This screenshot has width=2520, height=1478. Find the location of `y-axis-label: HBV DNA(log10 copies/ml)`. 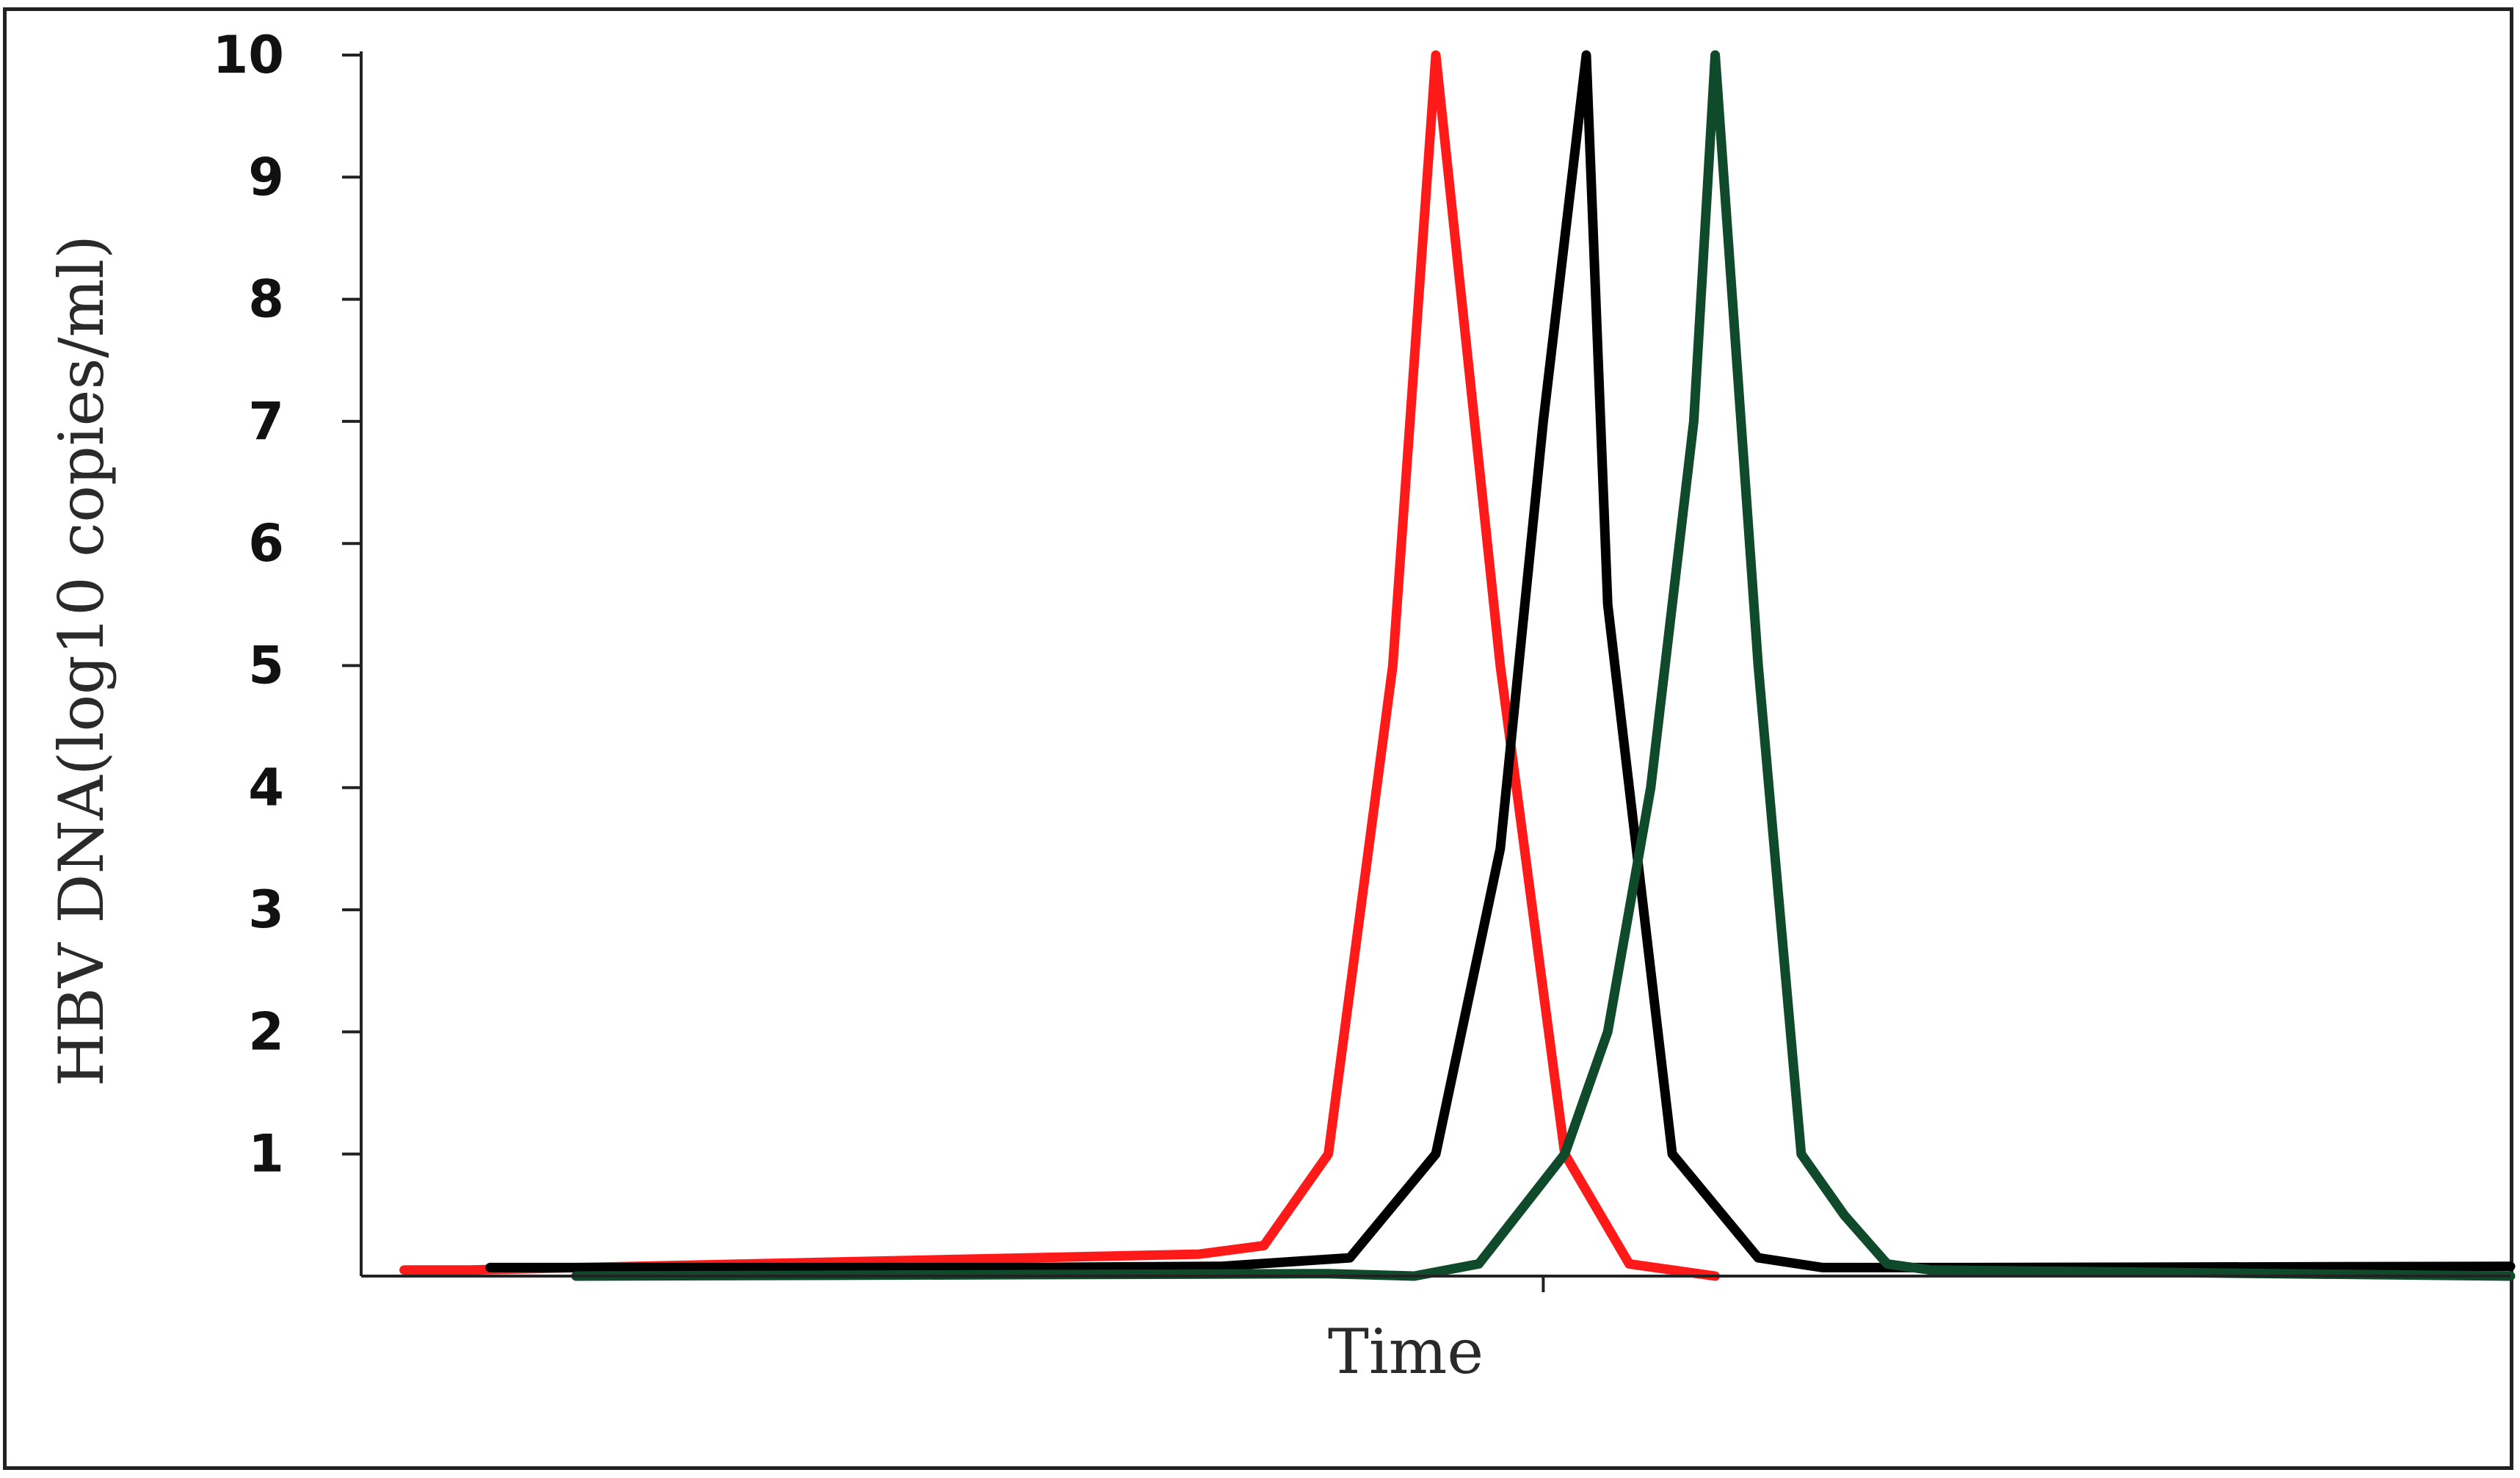

y-axis-label: HBV DNA(log10 copies/ml) is located at coordinates (81, 661).